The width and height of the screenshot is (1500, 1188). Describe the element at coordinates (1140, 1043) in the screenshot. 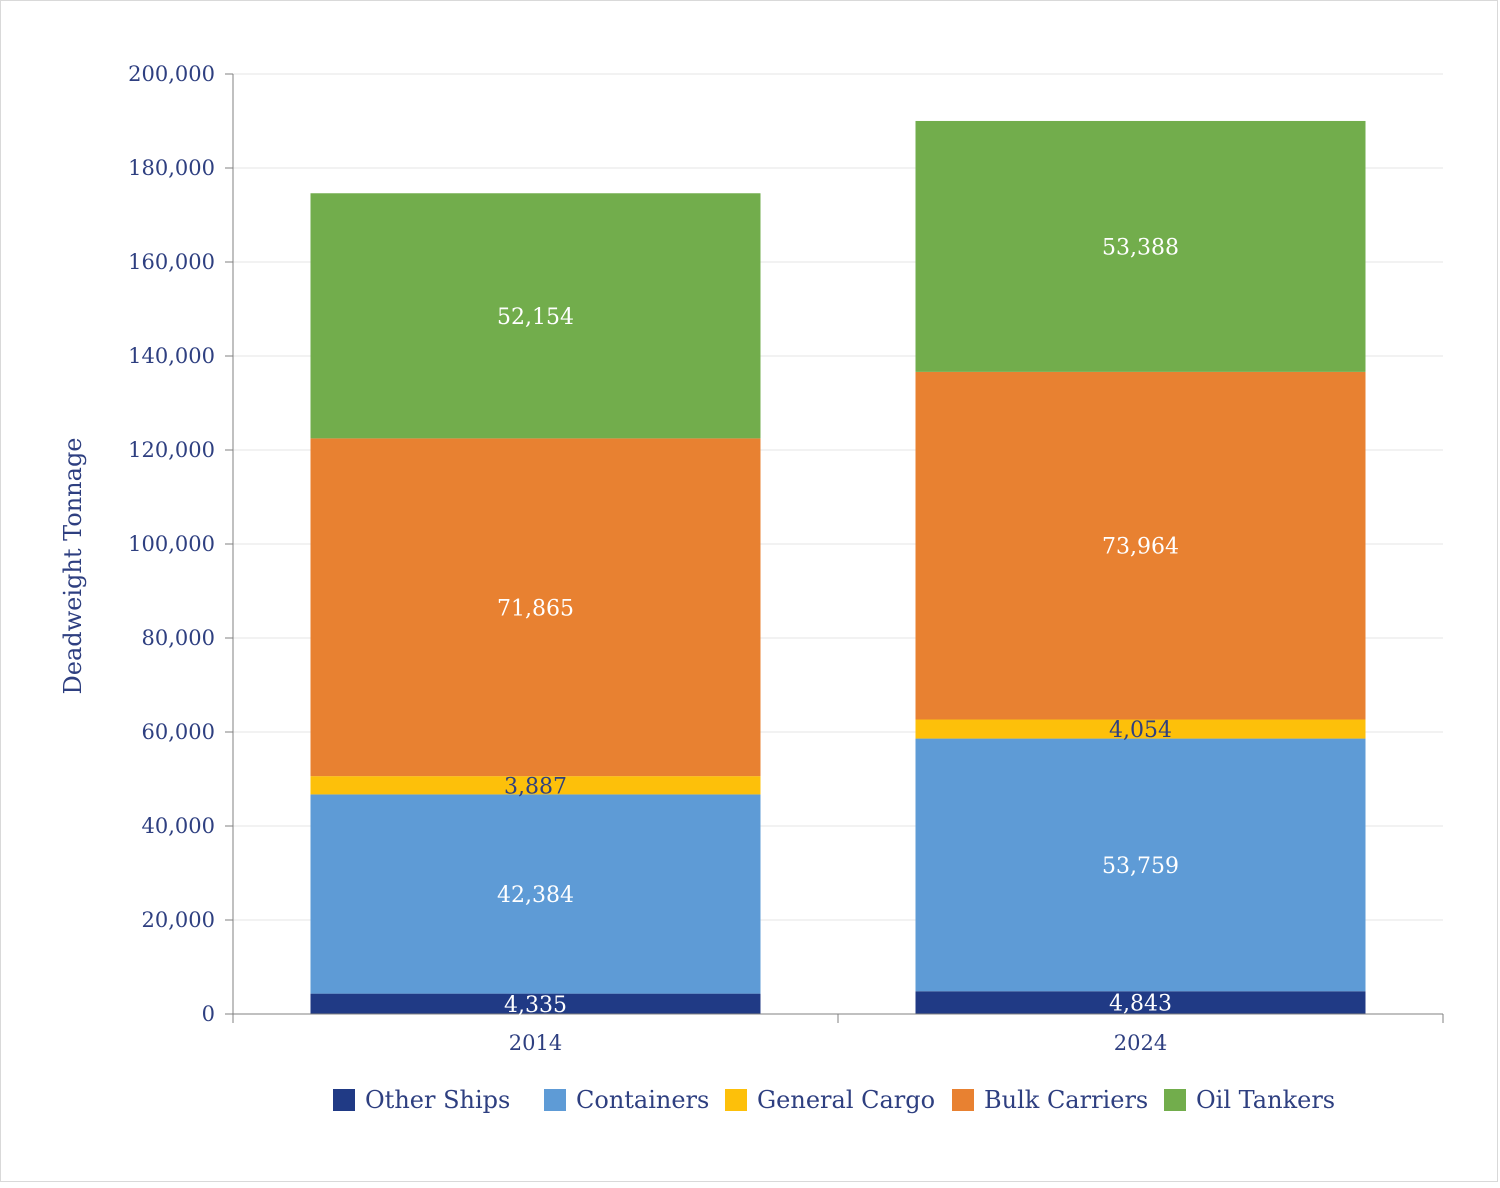

I see `x-tick-label: 2024` at that location.